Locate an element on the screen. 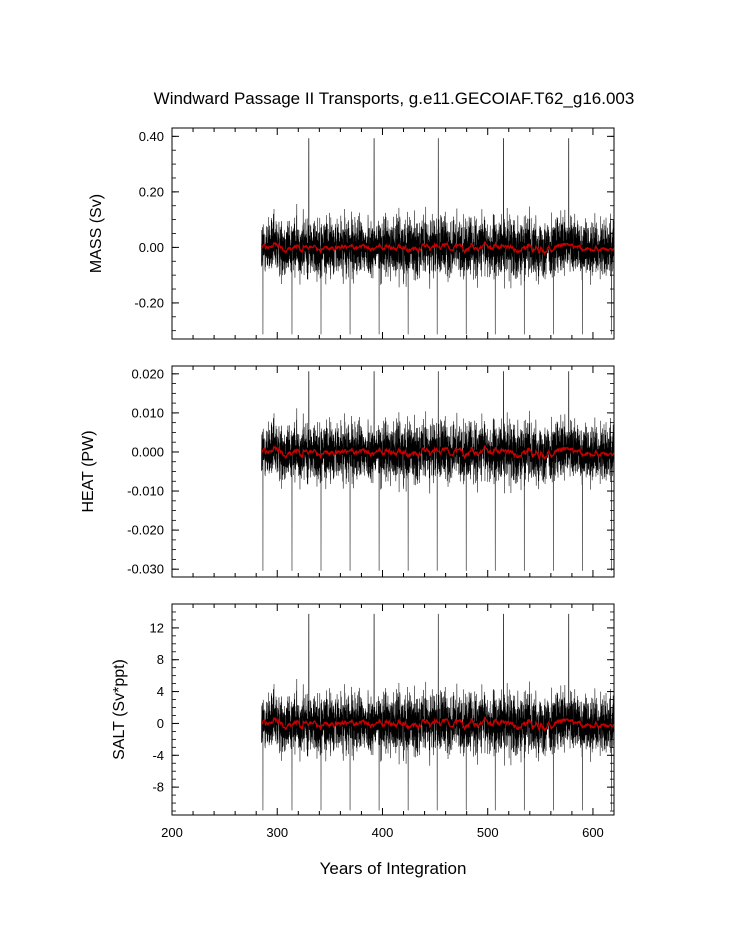 This screenshot has height=945, width=733. heat-raw-series is located at coordinates (438, 471).